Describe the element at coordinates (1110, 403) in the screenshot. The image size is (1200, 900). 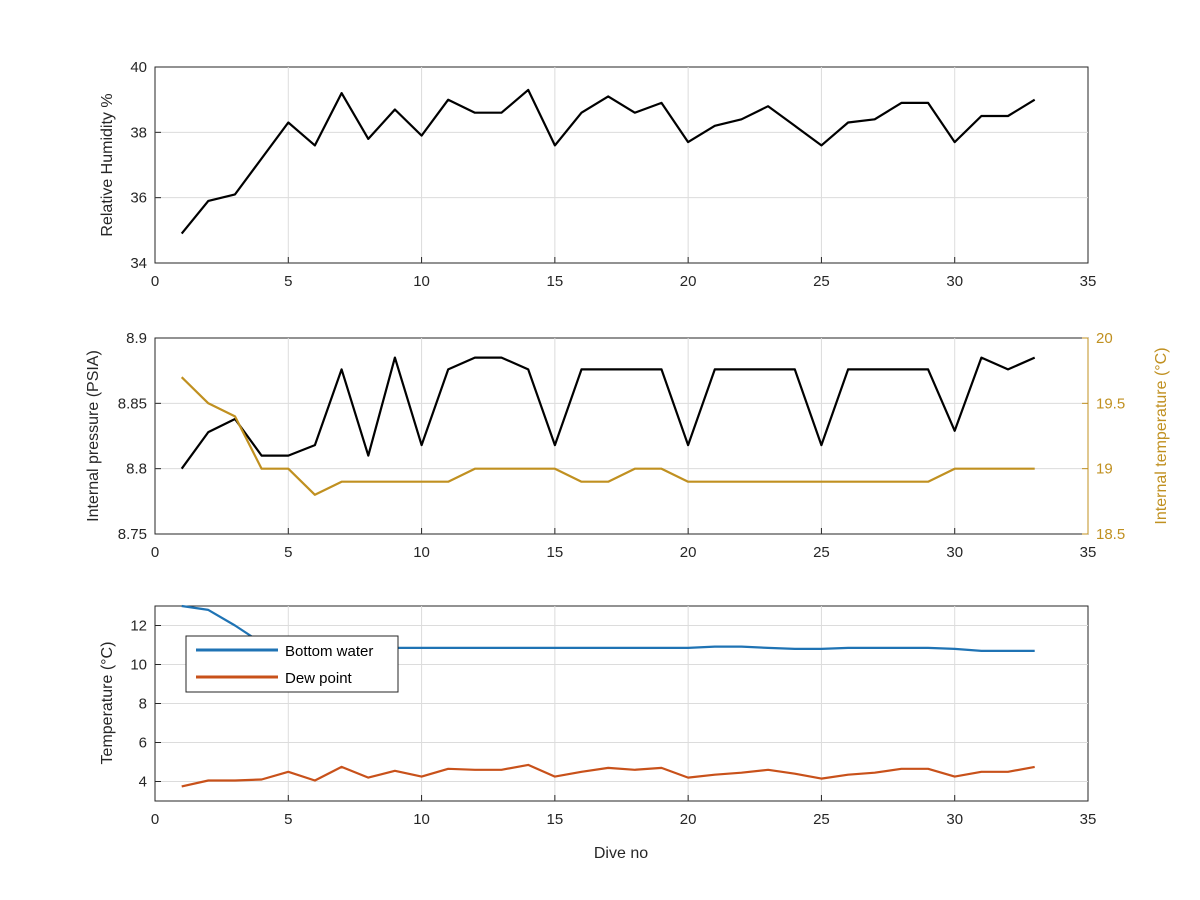
I see `y-right-tick-label: 19.5` at that location.